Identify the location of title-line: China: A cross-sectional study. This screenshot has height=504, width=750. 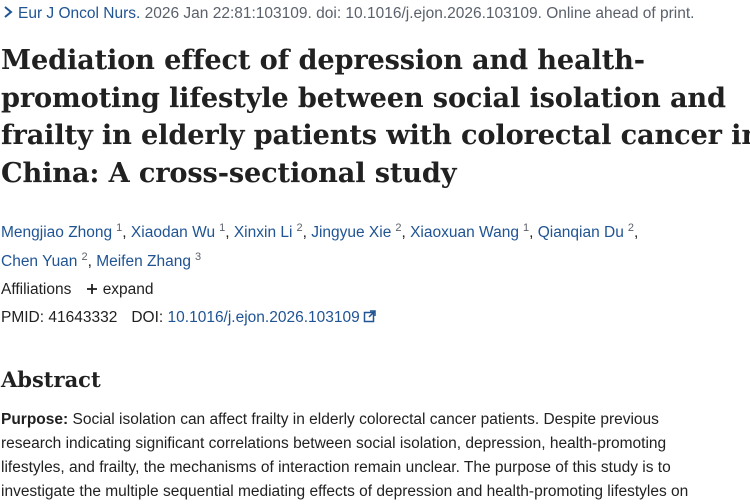
(229, 172).